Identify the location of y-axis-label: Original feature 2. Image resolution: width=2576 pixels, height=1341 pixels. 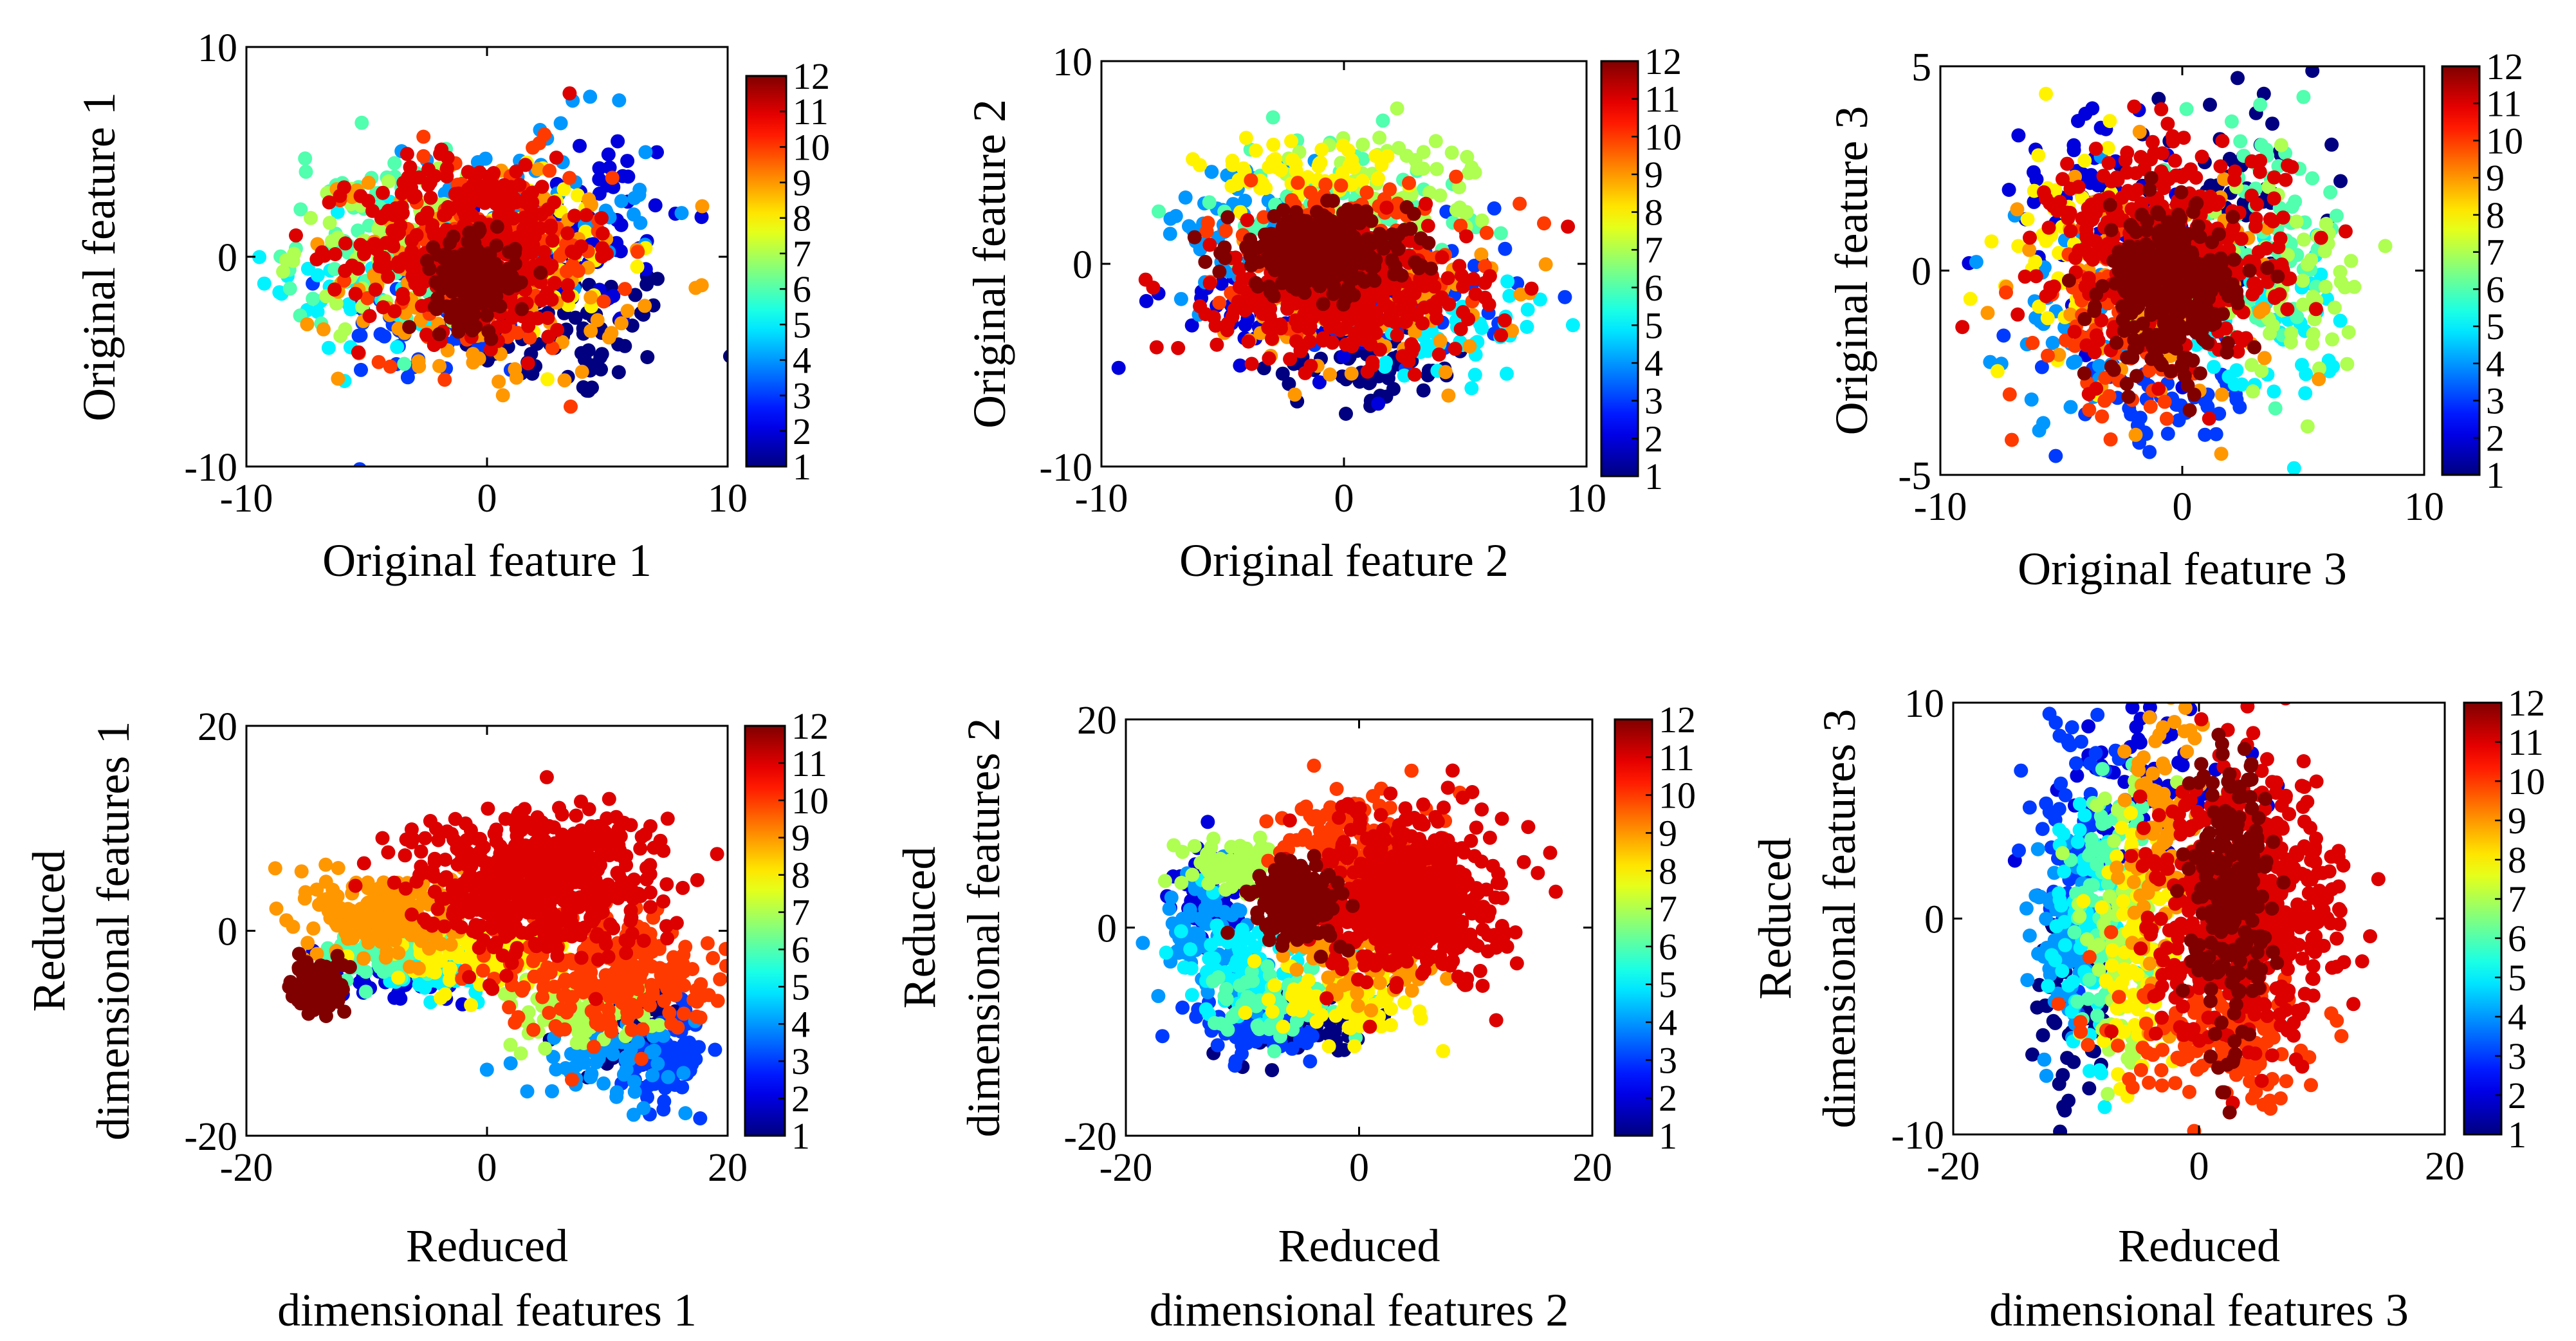
(989, 264).